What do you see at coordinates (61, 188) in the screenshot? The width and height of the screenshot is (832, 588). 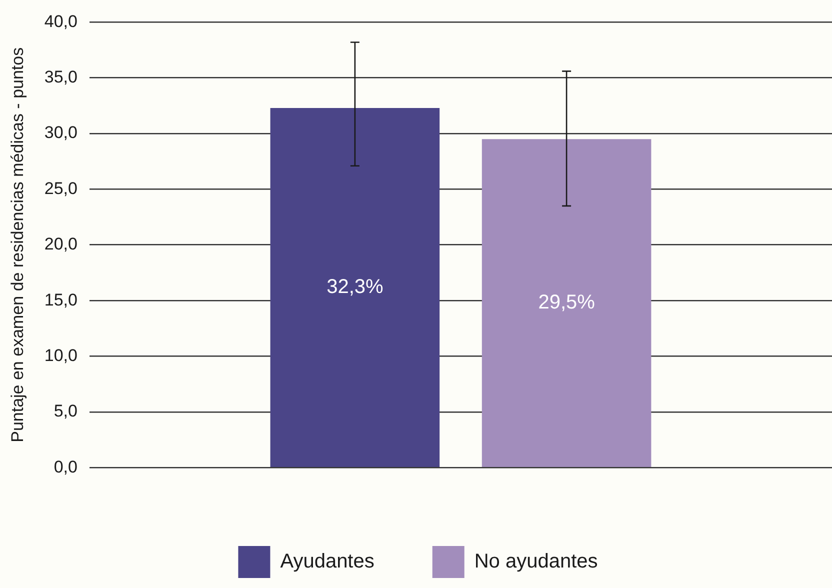 I see `y-tick-label: 25,0` at bounding box center [61, 188].